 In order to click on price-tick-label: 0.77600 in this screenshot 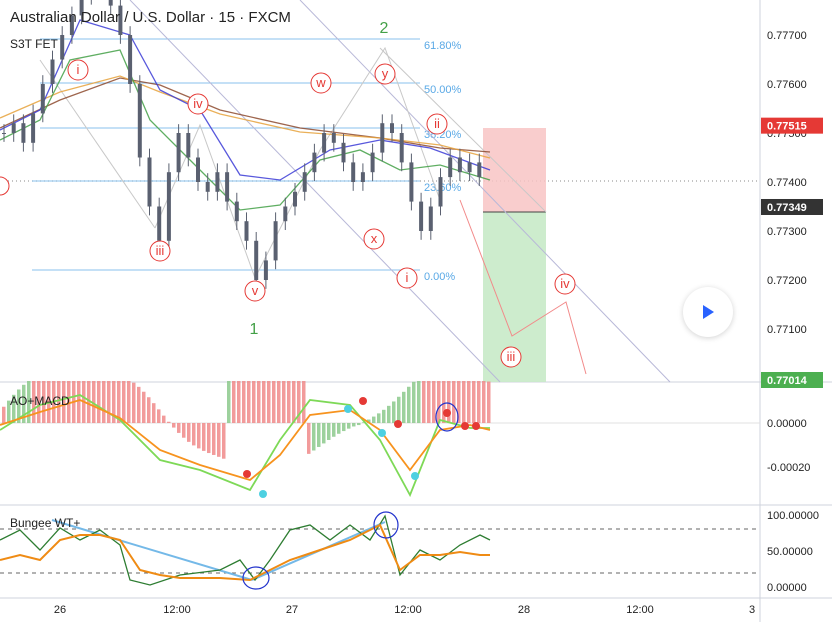, I will do `click(787, 85)`.